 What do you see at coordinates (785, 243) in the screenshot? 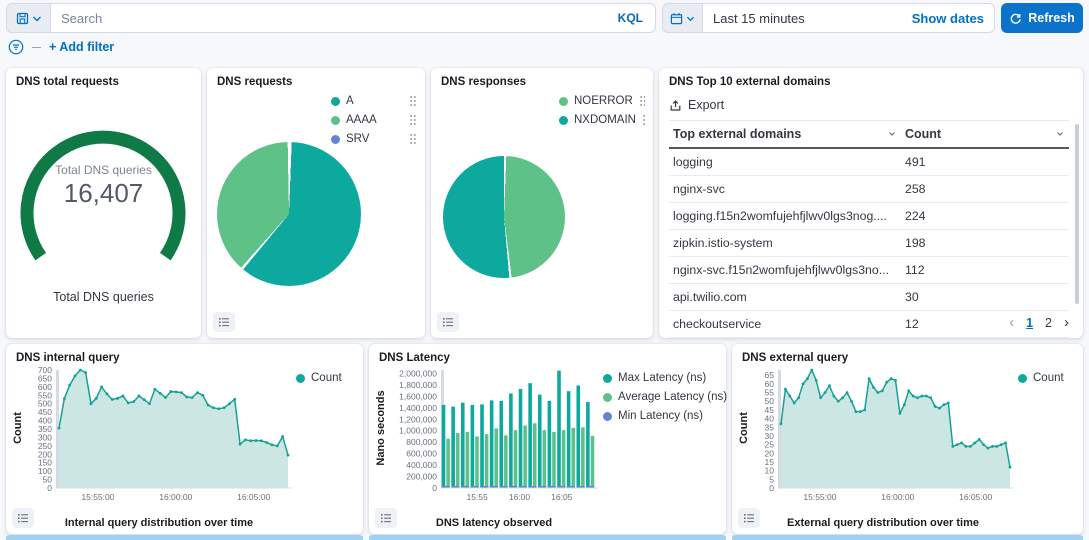
I see `domain-cell: zipkin.istio-system` at bounding box center [785, 243].